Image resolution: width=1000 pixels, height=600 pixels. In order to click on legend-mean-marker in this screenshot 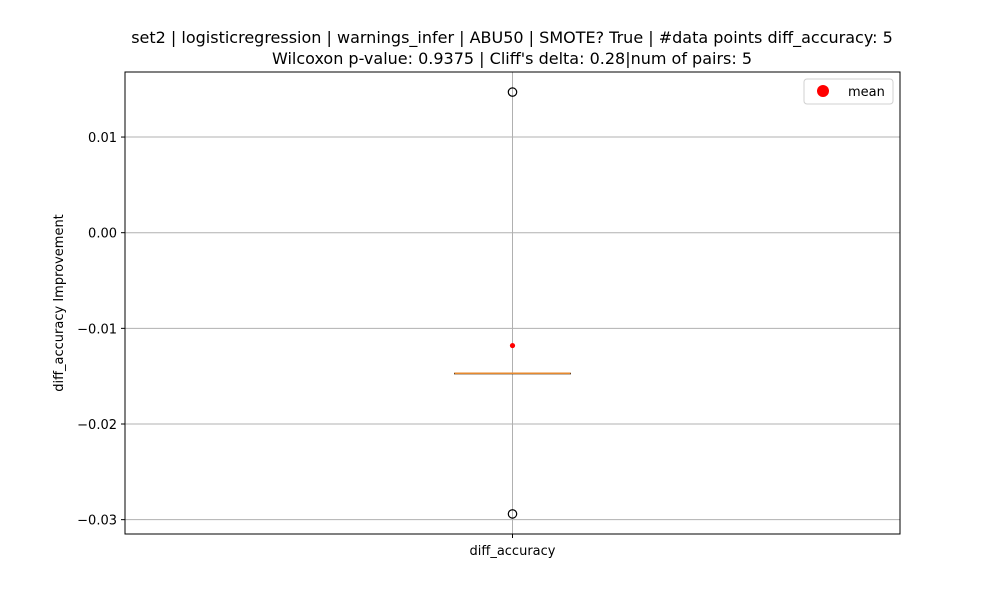, I will do `click(823, 91)`.